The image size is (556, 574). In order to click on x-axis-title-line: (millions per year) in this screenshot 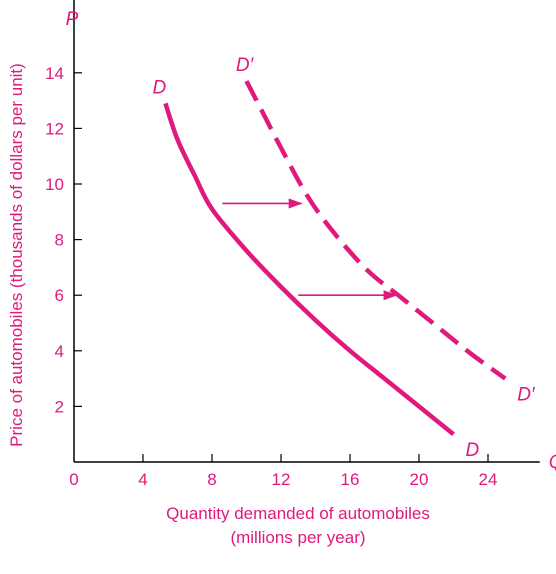, I will do `click(297, 537)`.